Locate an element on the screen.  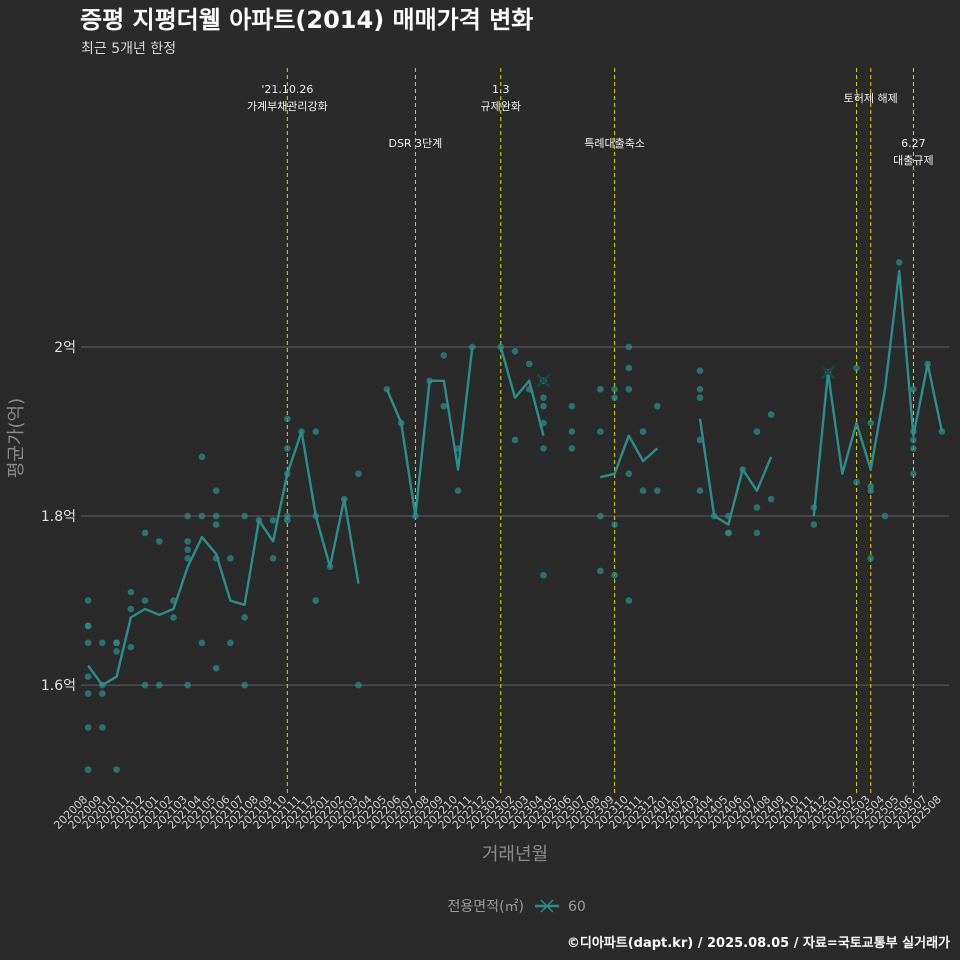
legend-title: 전용면적(㎡) is located at coordinates (486, 907).